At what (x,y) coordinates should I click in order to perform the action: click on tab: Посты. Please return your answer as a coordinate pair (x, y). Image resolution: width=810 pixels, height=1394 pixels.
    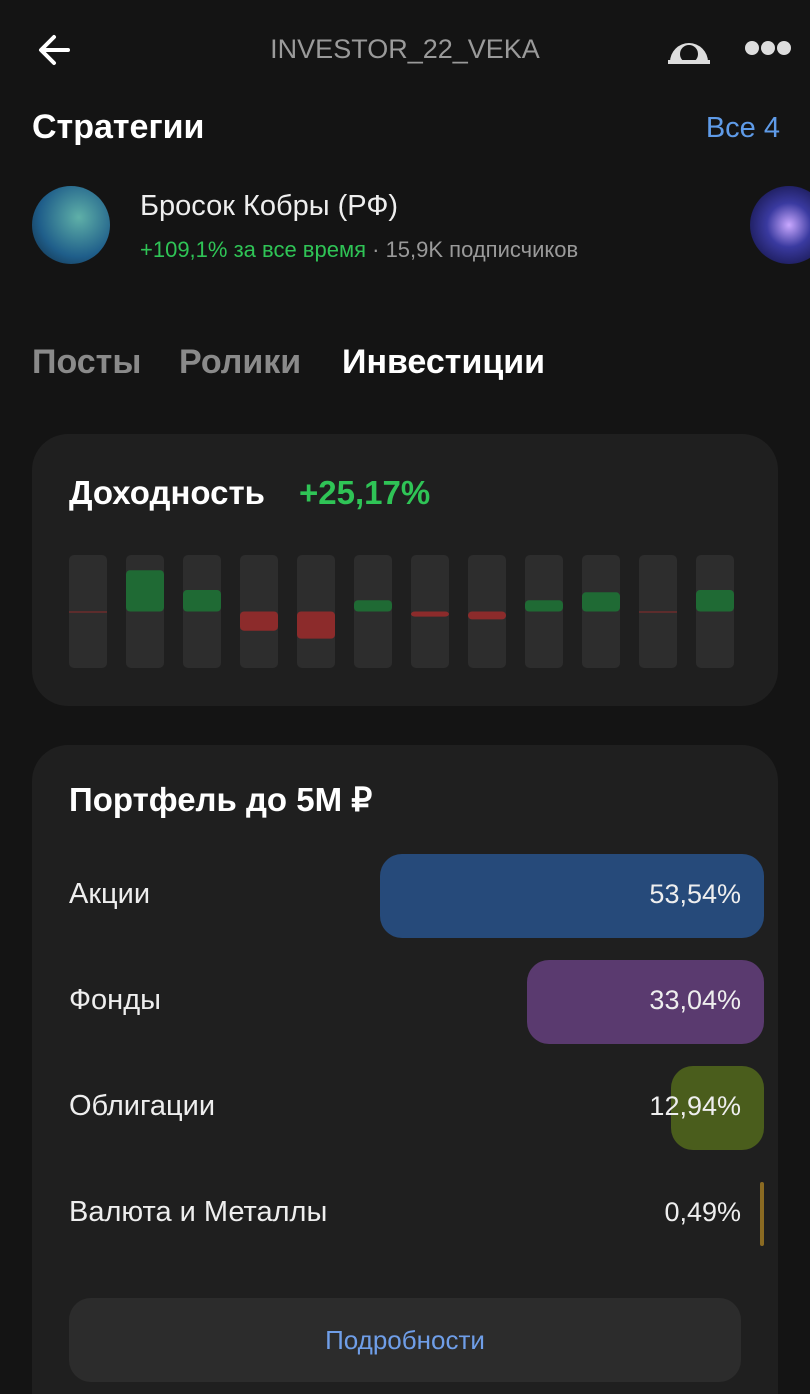
    Looking at the image, I should click on (87, 362).